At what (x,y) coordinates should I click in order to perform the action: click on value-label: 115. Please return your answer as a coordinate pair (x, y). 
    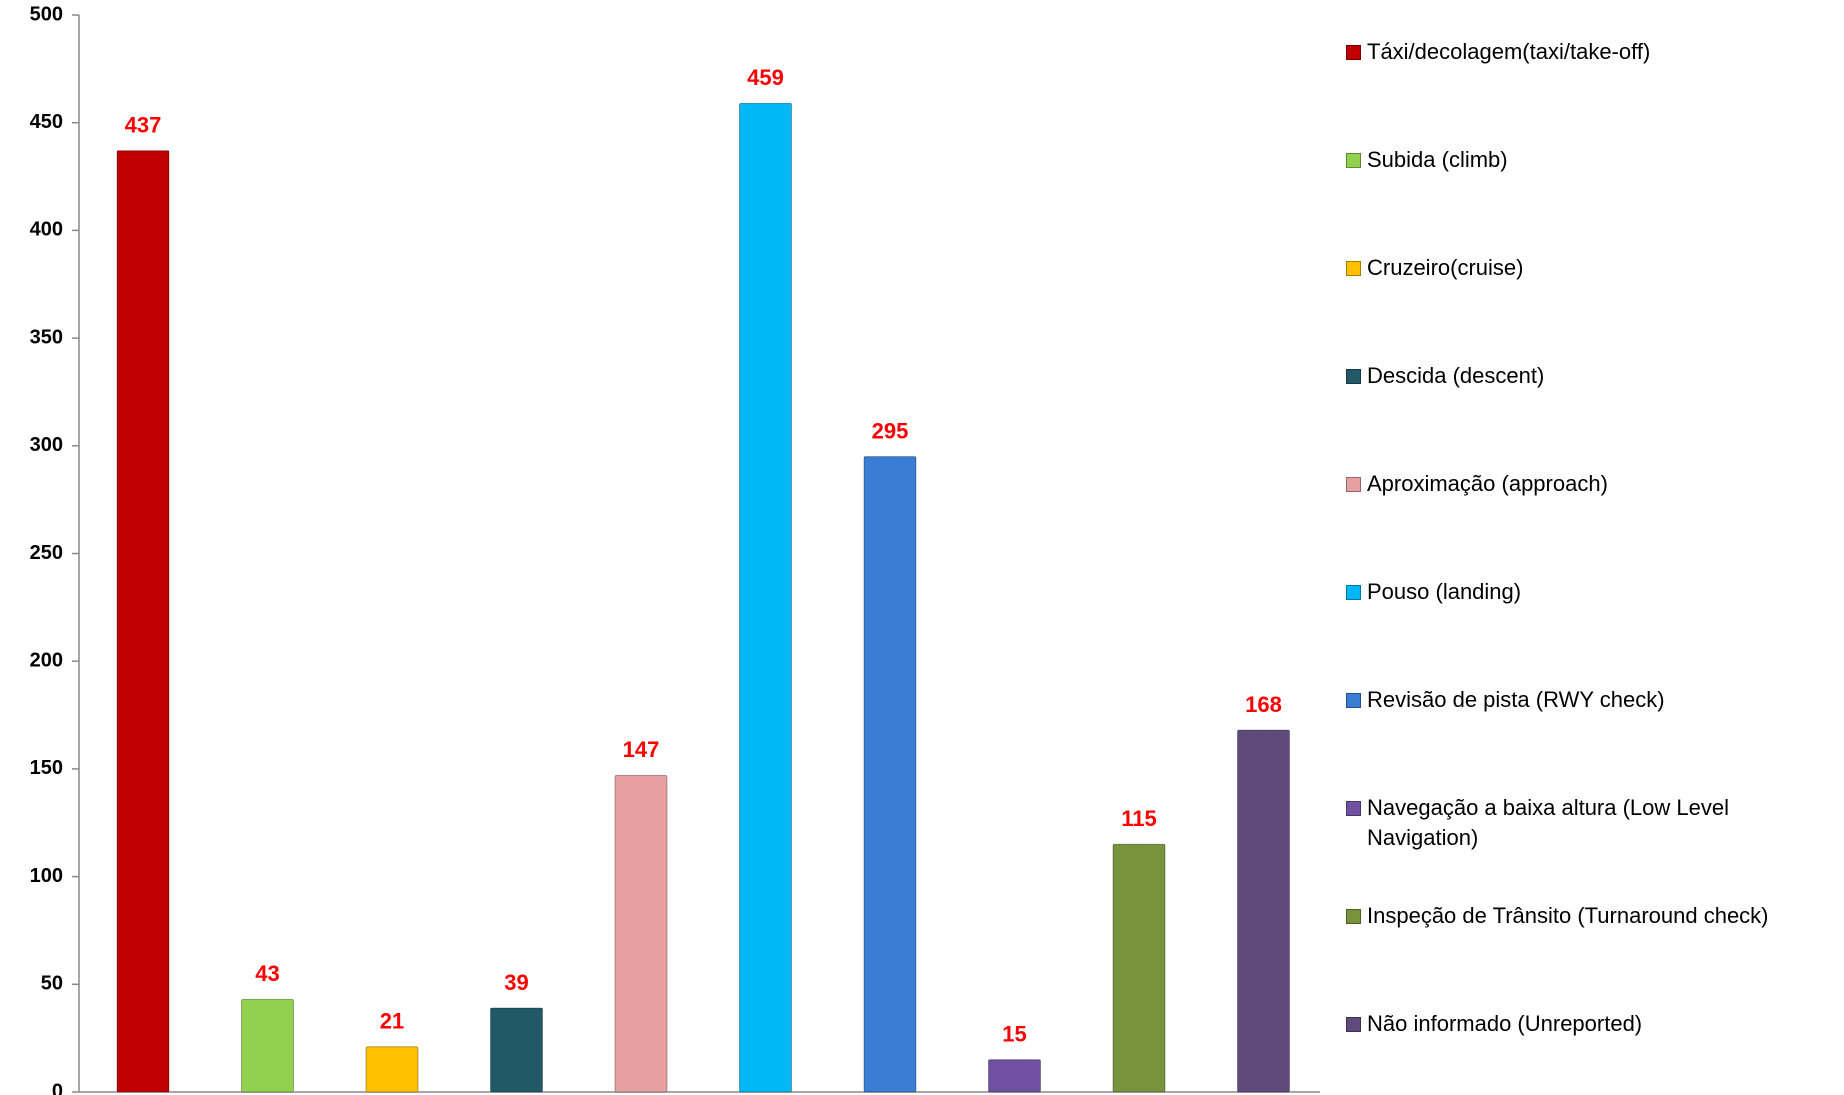
    Looking at the image, I should click on (1139, 818).